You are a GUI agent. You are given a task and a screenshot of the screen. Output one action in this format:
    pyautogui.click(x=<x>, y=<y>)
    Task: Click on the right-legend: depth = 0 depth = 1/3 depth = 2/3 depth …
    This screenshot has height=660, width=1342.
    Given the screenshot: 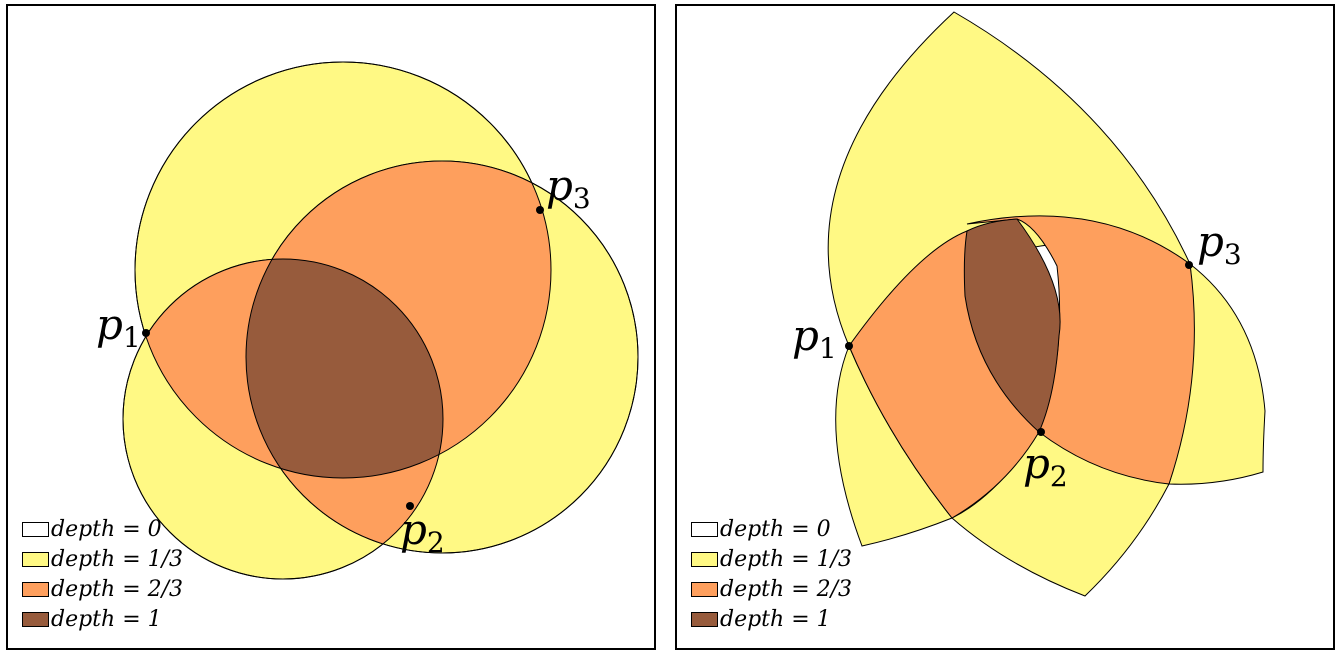 What is the action you would take?
    pyautogui.click(x=771, y=574)
    